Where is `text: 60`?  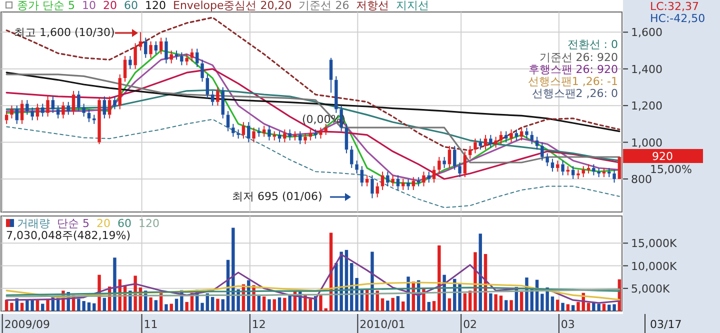 text: 60 is located at coordinates (125, 223).